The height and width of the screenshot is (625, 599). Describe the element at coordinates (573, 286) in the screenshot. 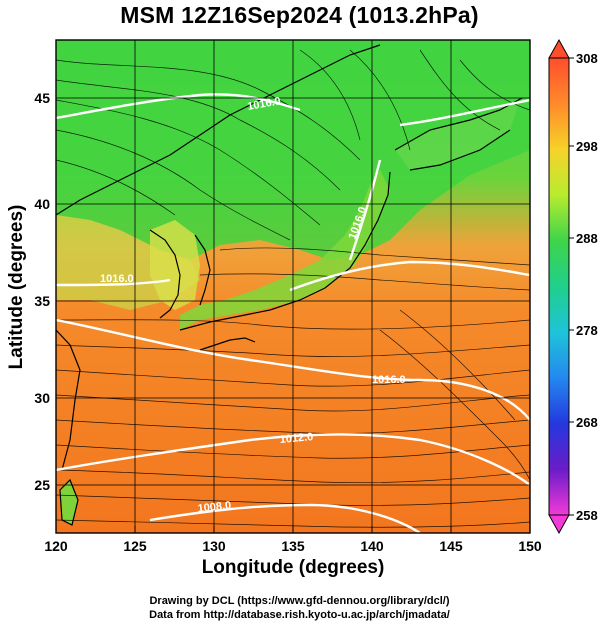

I see `colorbar: 308 298 288 278 268 258` at that location.